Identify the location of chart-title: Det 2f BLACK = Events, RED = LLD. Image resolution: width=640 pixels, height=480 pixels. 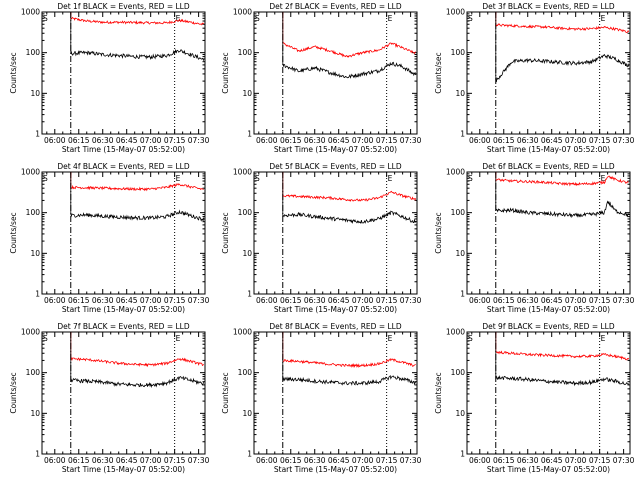
(335, 6).